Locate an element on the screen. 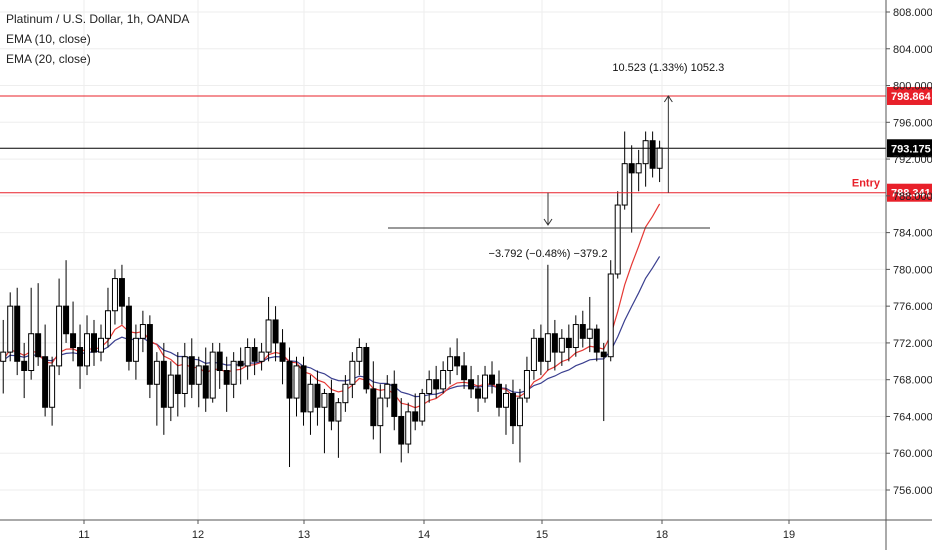  y-tick-label: 796.000 is located at coordinates (912, 123).